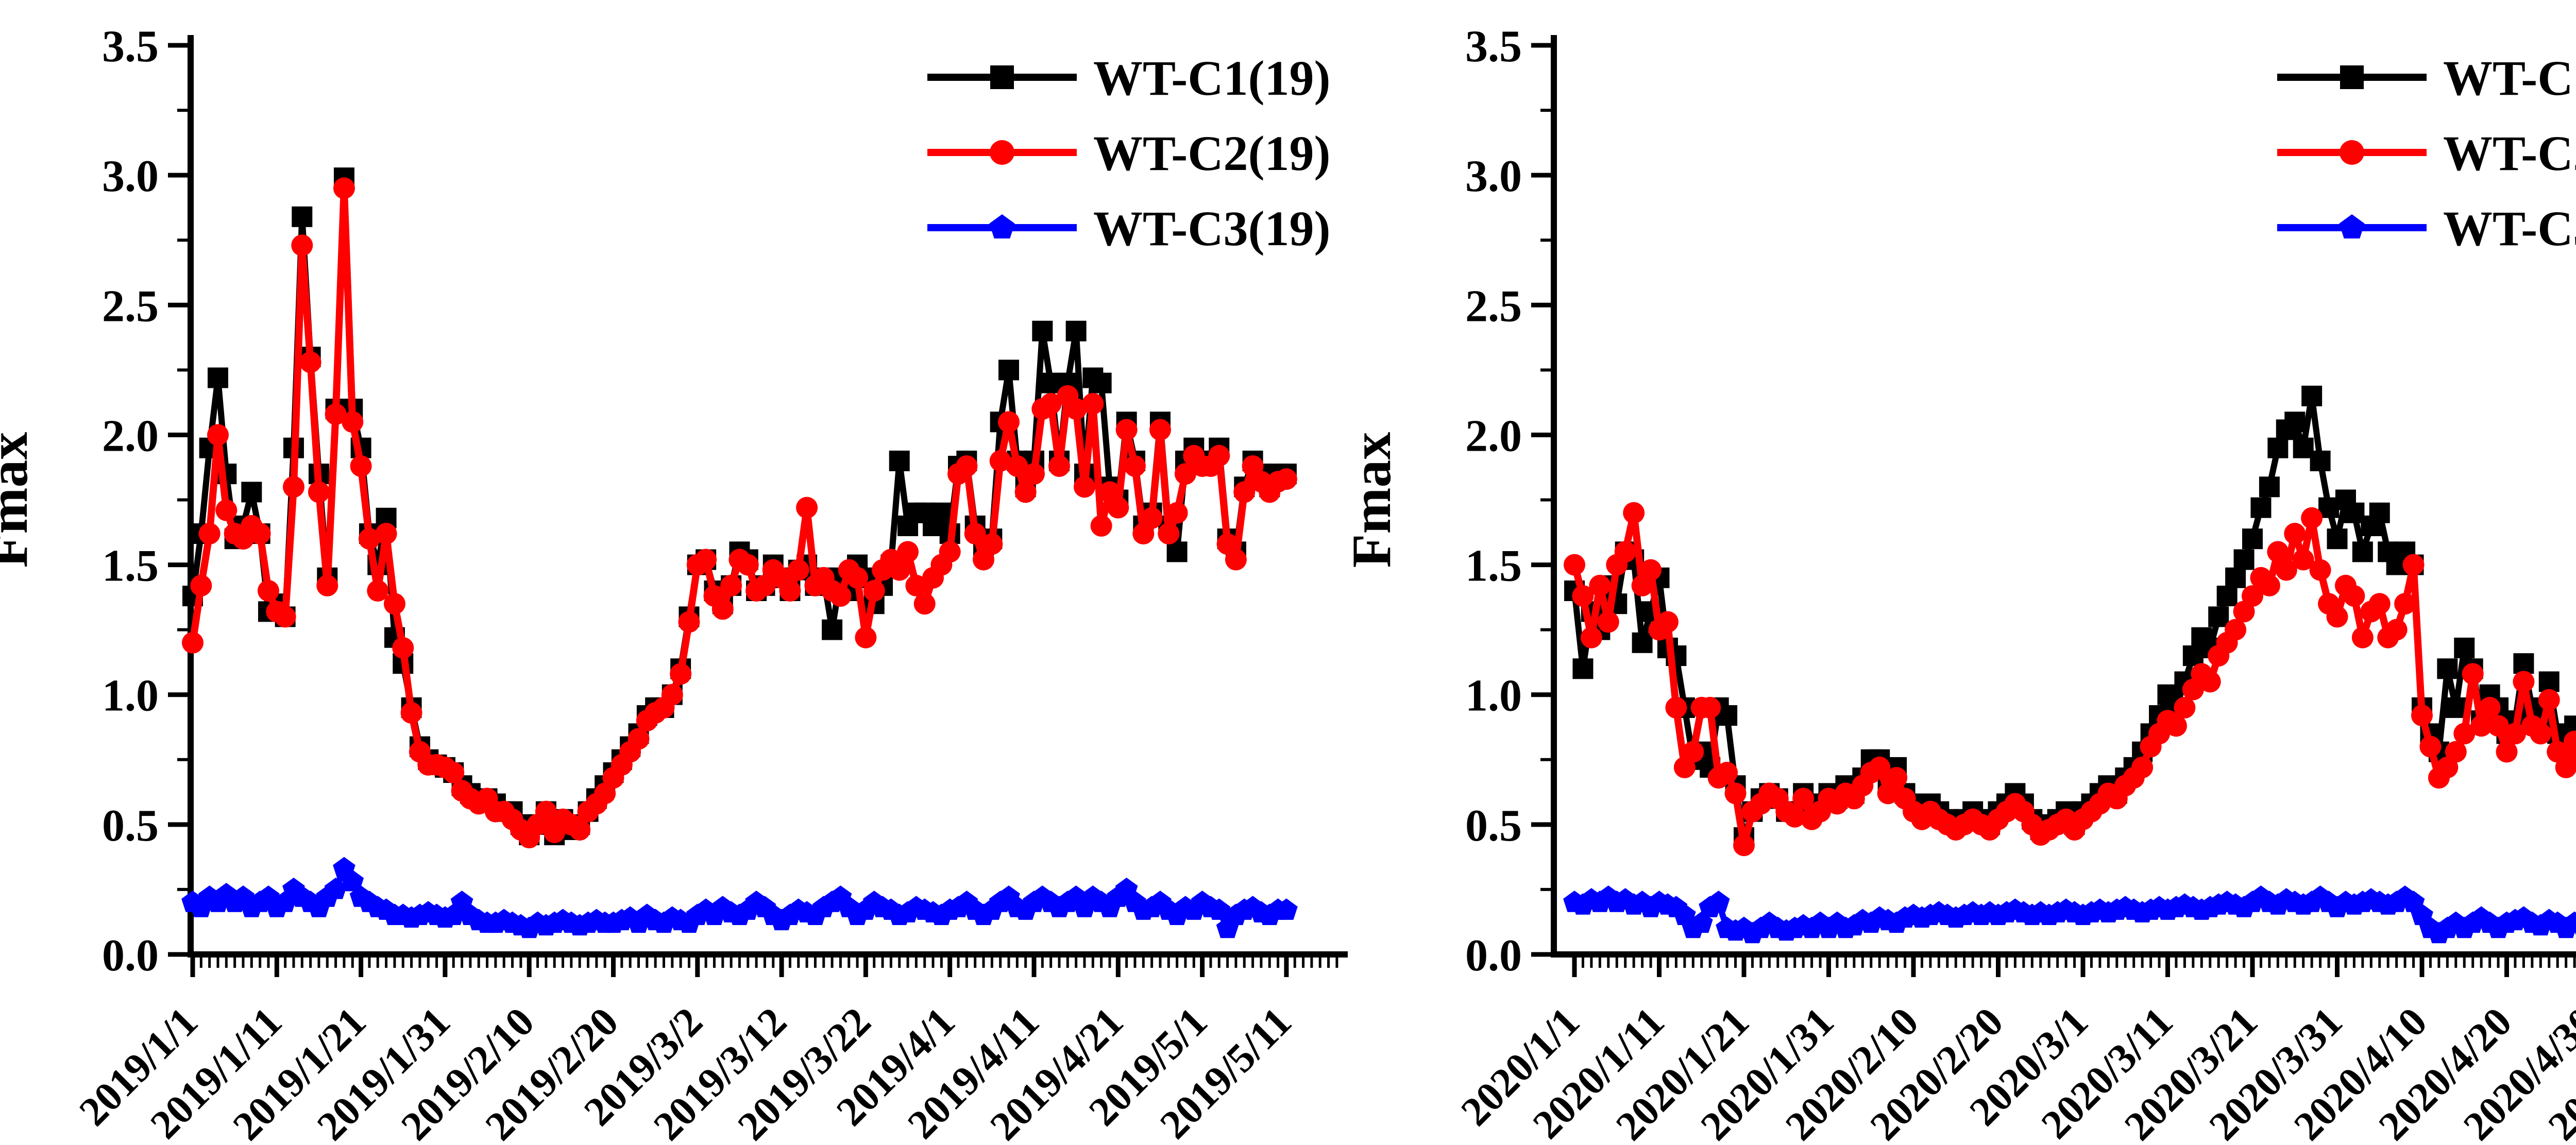 The height and width of the screenshot is (1145, 2576). Describe the element at coordinates (2509, 78) in the screenshot. I see `legend-label: WT-C1(20)` at that location.